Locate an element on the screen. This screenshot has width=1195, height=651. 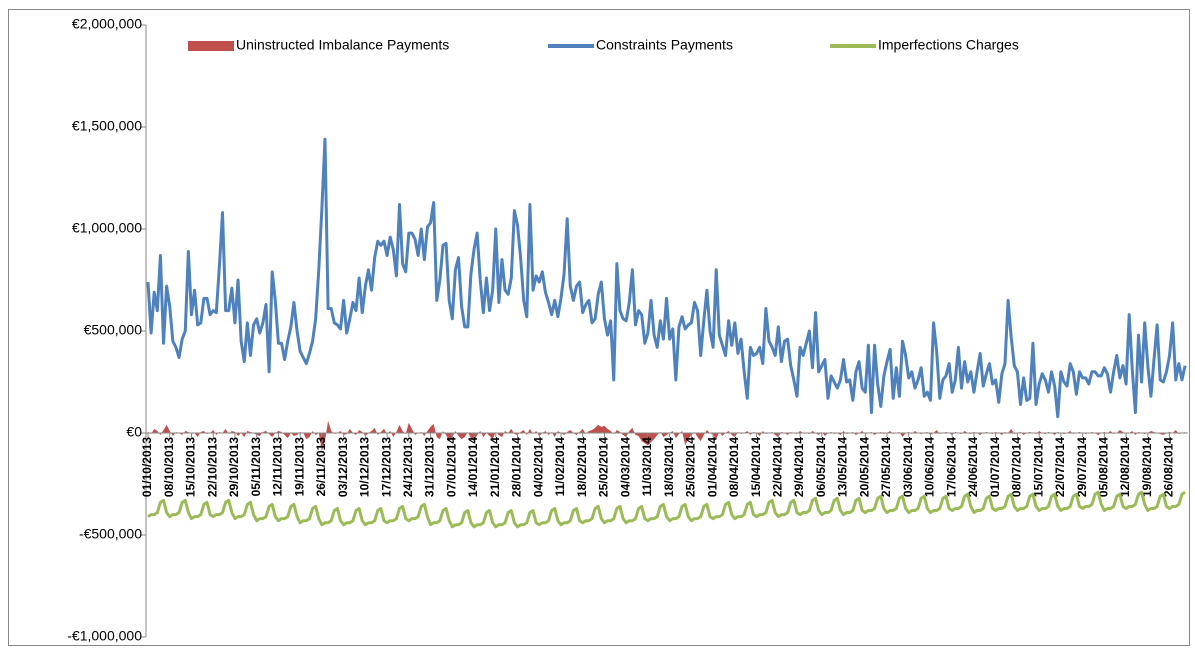
legend-label: Constraints Payments is located at coordinates (664, 45).